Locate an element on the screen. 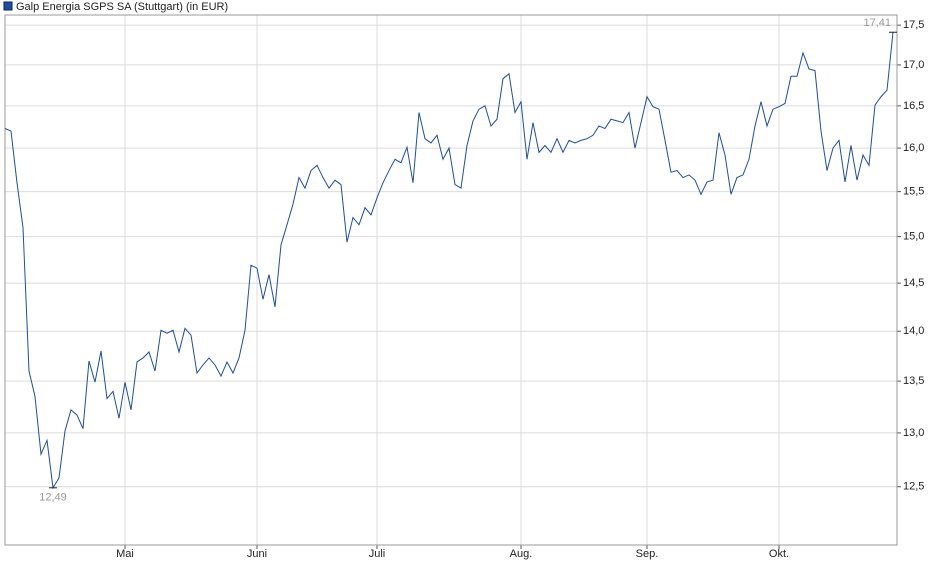 Image resolution: width=940 pixels, height=579 pixels. x-tick-label: Aug. is located at coordinates (521, 554).